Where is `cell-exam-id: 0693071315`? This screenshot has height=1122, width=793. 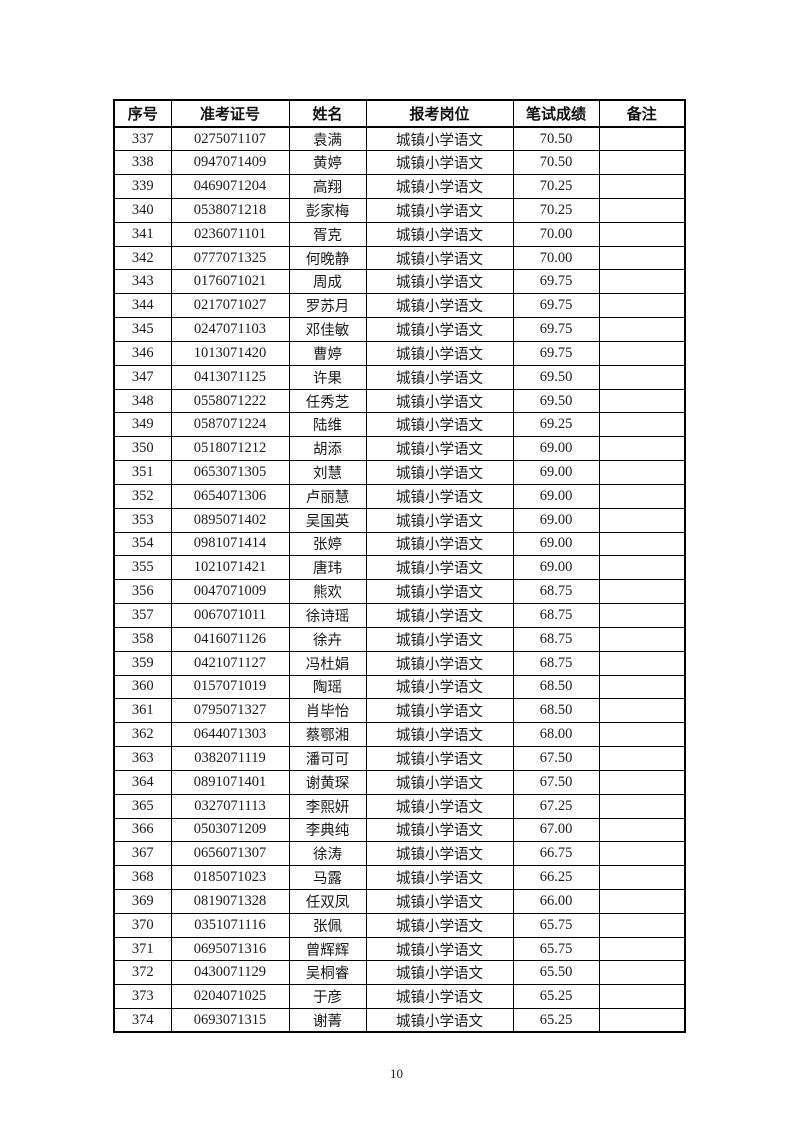 cell-exam-id: 0693071315 is located at coordinates (230, 1020).